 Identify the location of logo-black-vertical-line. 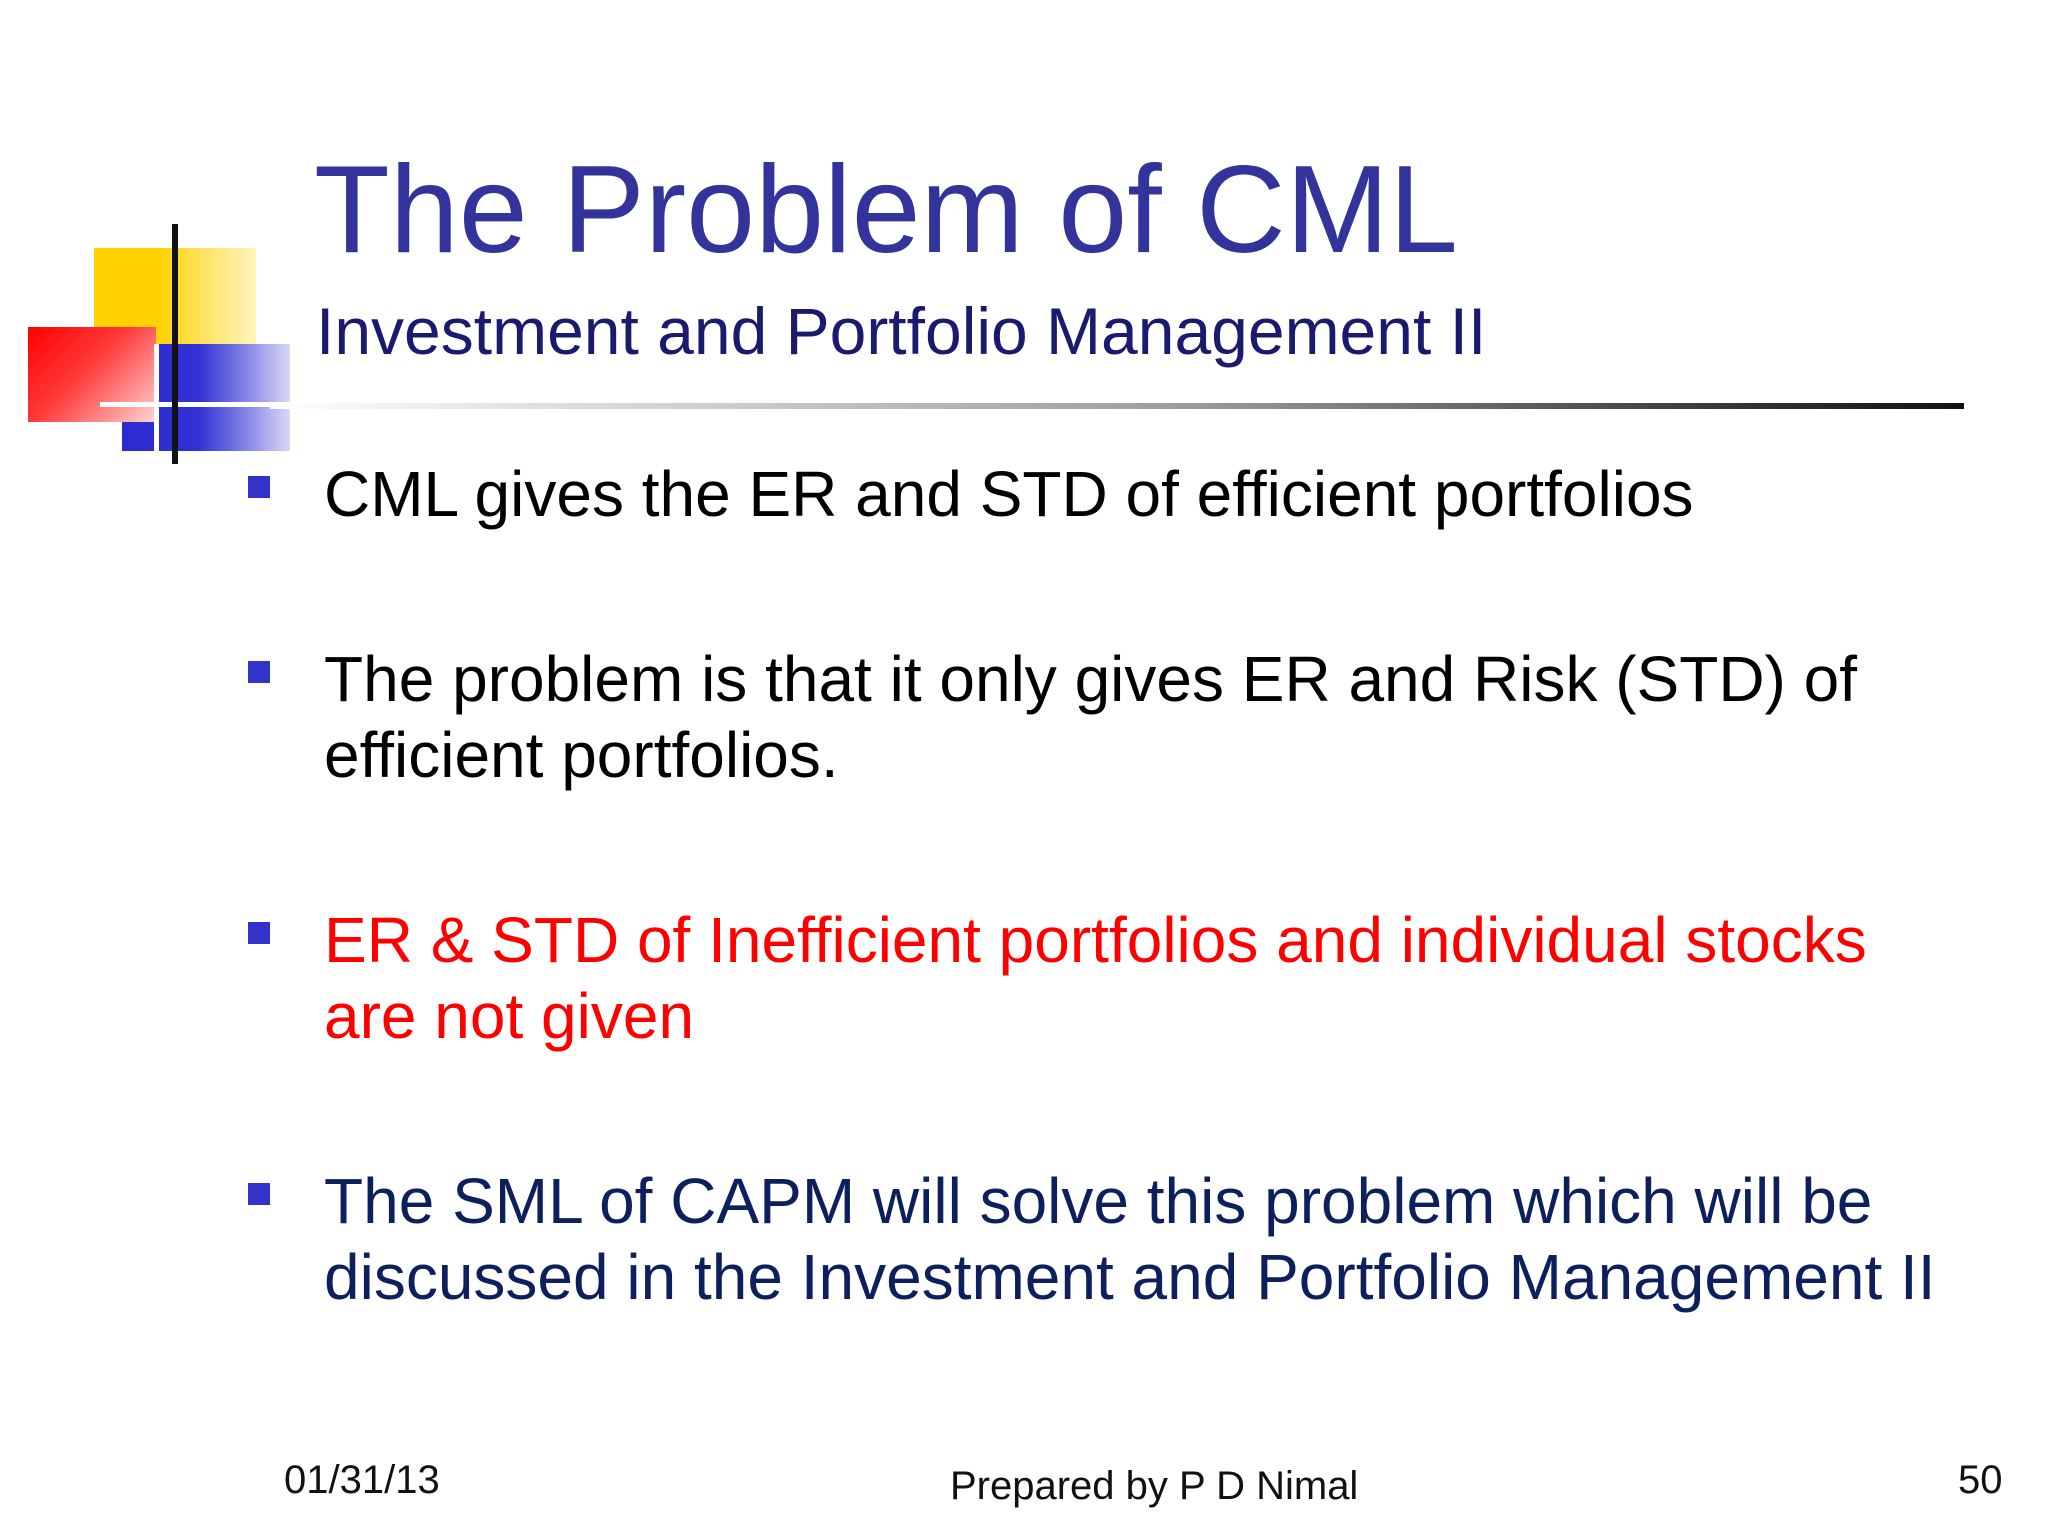
(175, 344).